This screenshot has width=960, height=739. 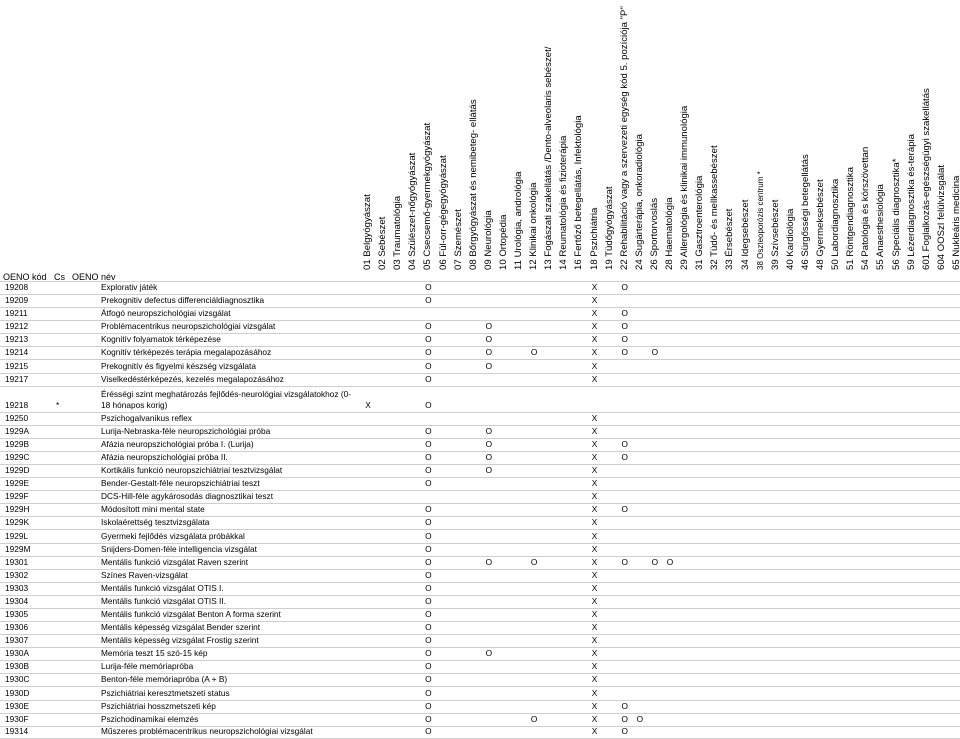 I want to click on row-code: 1929A, so click(x=17, y=430).